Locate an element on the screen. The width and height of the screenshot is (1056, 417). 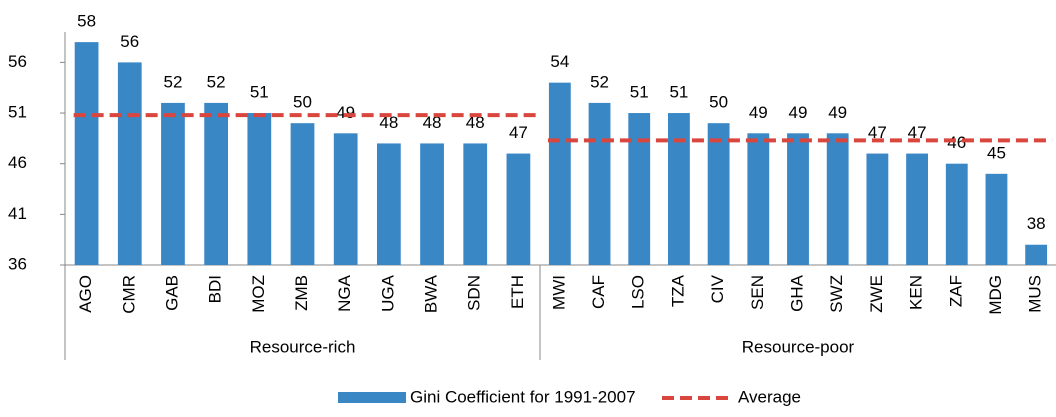
group-label: Resource-rich is located at coordinates (303, 346).